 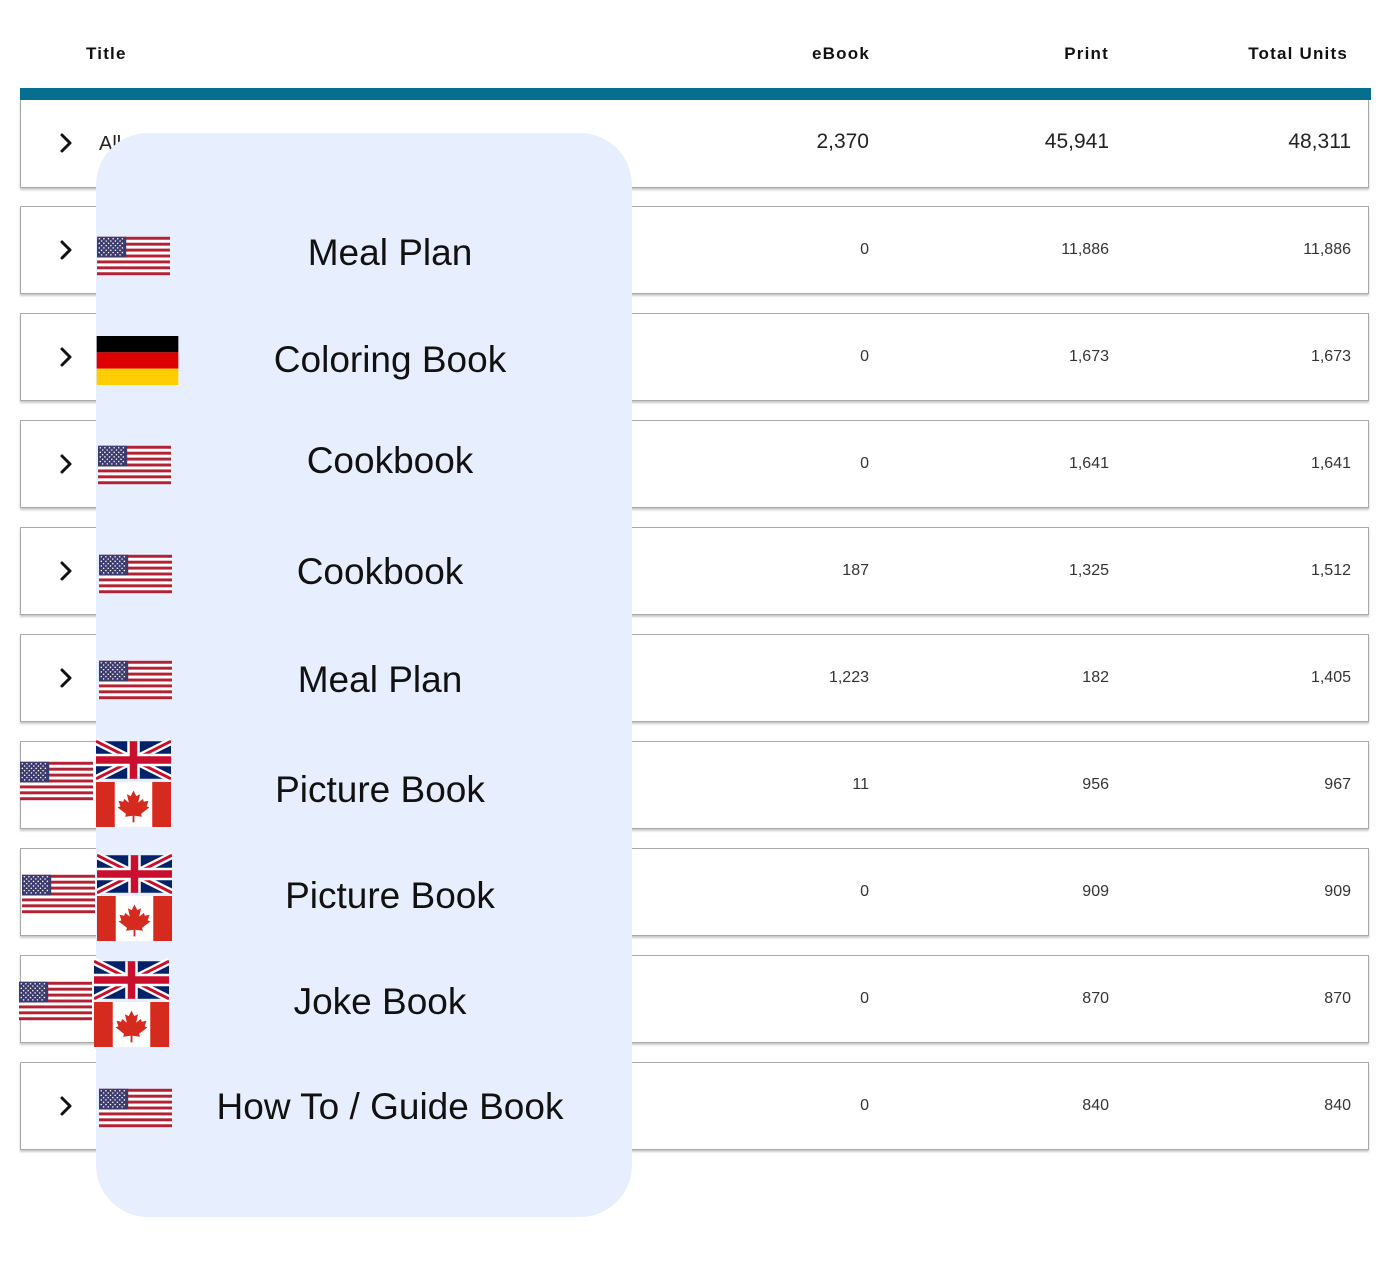 I want to click on row-print: 182, so click(x=1095, y=677).